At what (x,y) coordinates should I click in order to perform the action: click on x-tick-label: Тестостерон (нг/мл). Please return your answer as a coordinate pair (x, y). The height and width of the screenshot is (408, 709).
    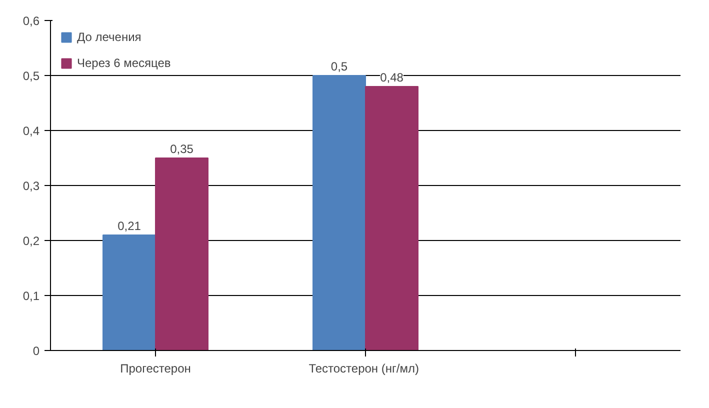
    Looking at the image, I should click on (363, 369).